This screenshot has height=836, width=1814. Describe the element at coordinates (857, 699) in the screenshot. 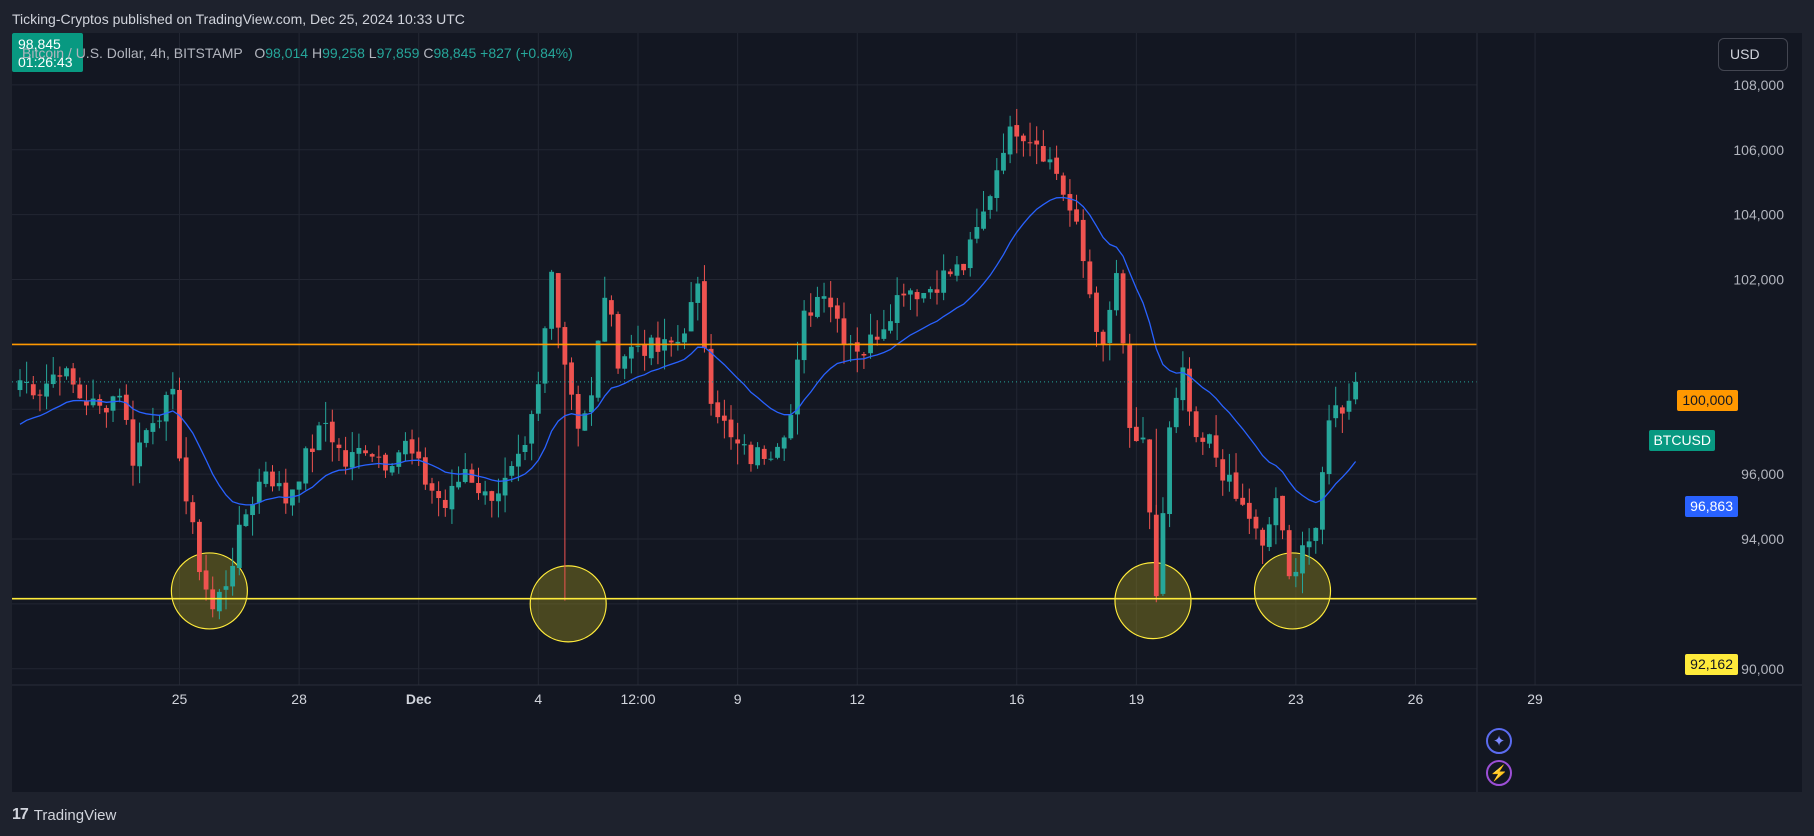

I see `x-tick-label: 12` at that location.